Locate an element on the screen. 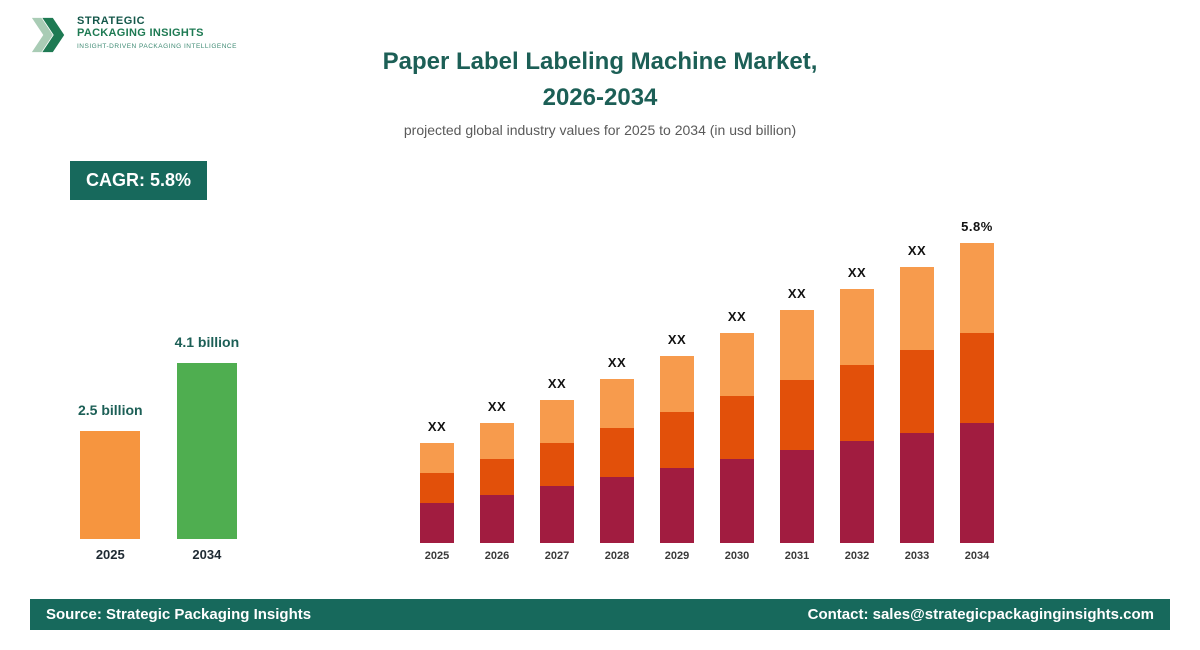  bar-value-label: 4.1 billion is located at coordinates (207, 342).